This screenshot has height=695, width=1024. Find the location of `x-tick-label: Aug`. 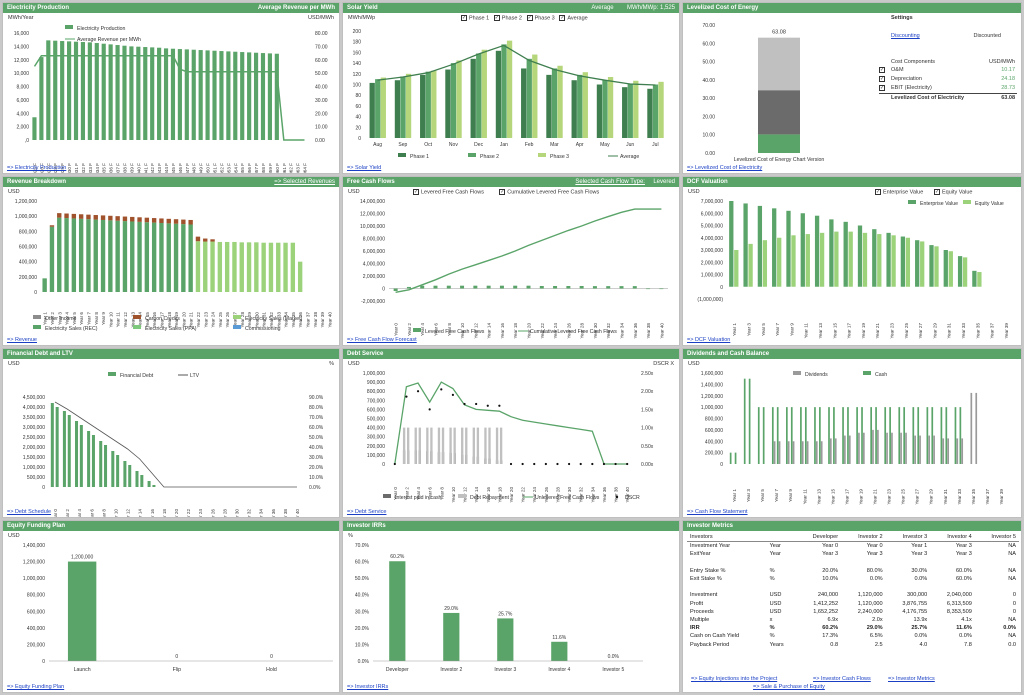

x-tick-label: Aug is located at coordinates (377, 145).